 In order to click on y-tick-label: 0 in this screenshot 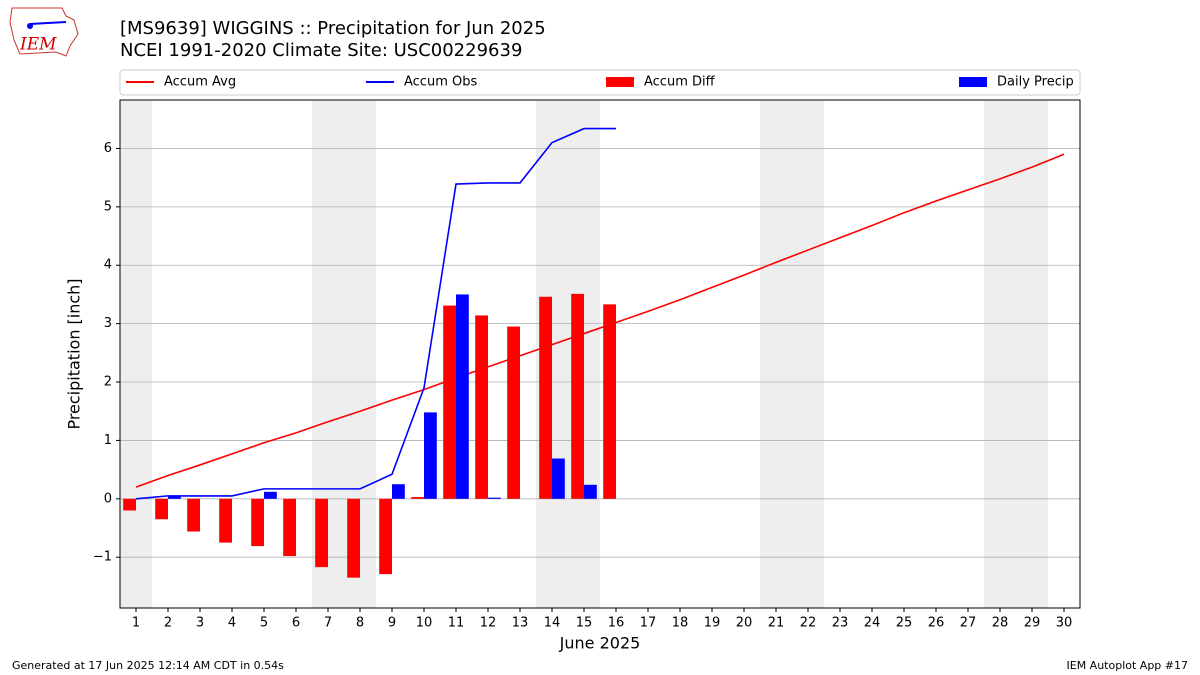, I will do `click(108, 498)`.